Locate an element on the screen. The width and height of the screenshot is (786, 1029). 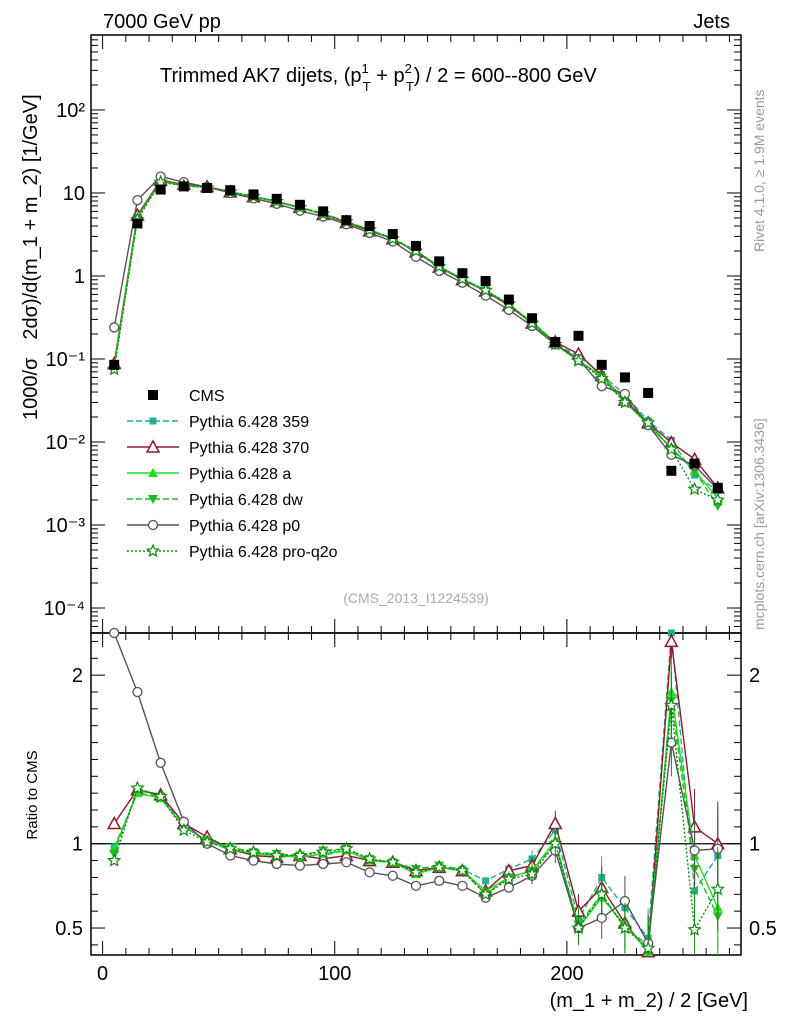
x-tick-label: 100 is located at coordinates (334, 974).